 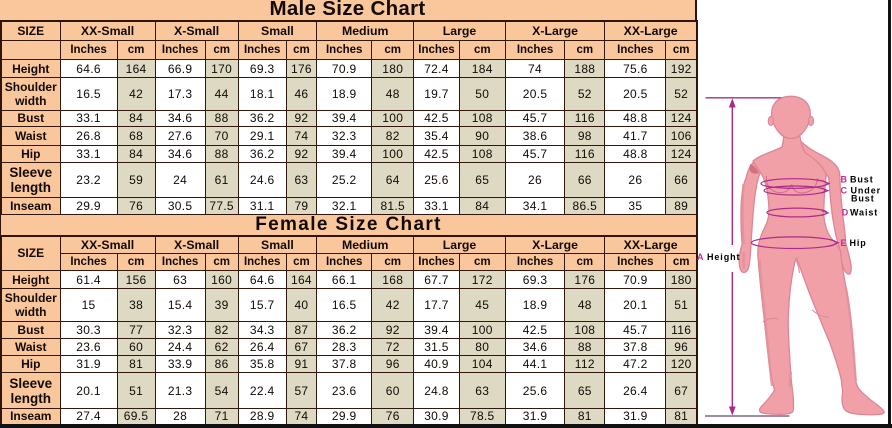 I want to click on svg-text: B, so click(x=844, y=180).